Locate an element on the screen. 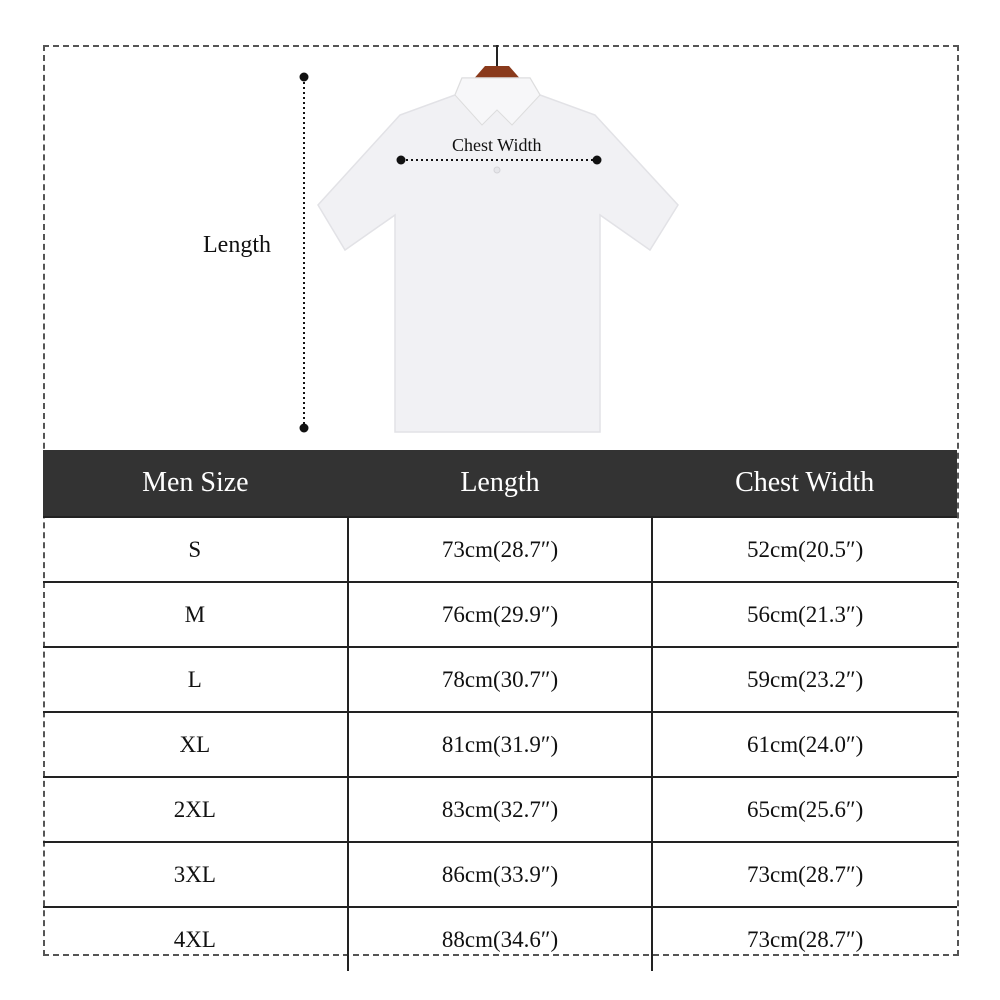 The image size is (1000, 1000). length-label: Length is located at coordinates (237, 245).